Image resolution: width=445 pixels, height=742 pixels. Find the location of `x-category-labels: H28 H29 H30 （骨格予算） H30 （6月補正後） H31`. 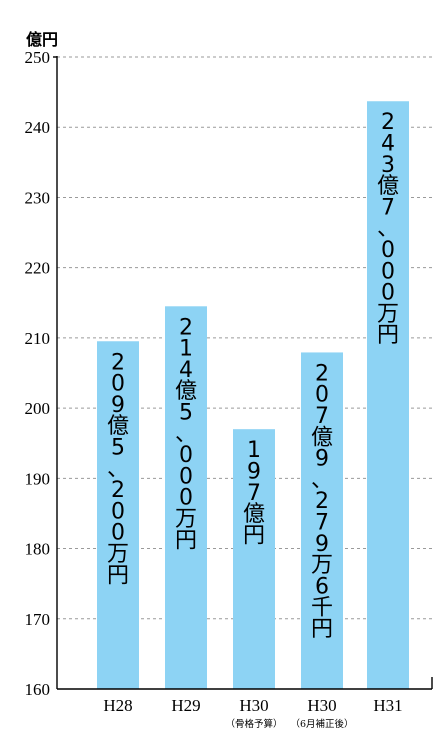

x-category-labels: H28 H29 H30 （骨格予算） H30 （6月補正後） H31 is located at coordinates (252, 713).